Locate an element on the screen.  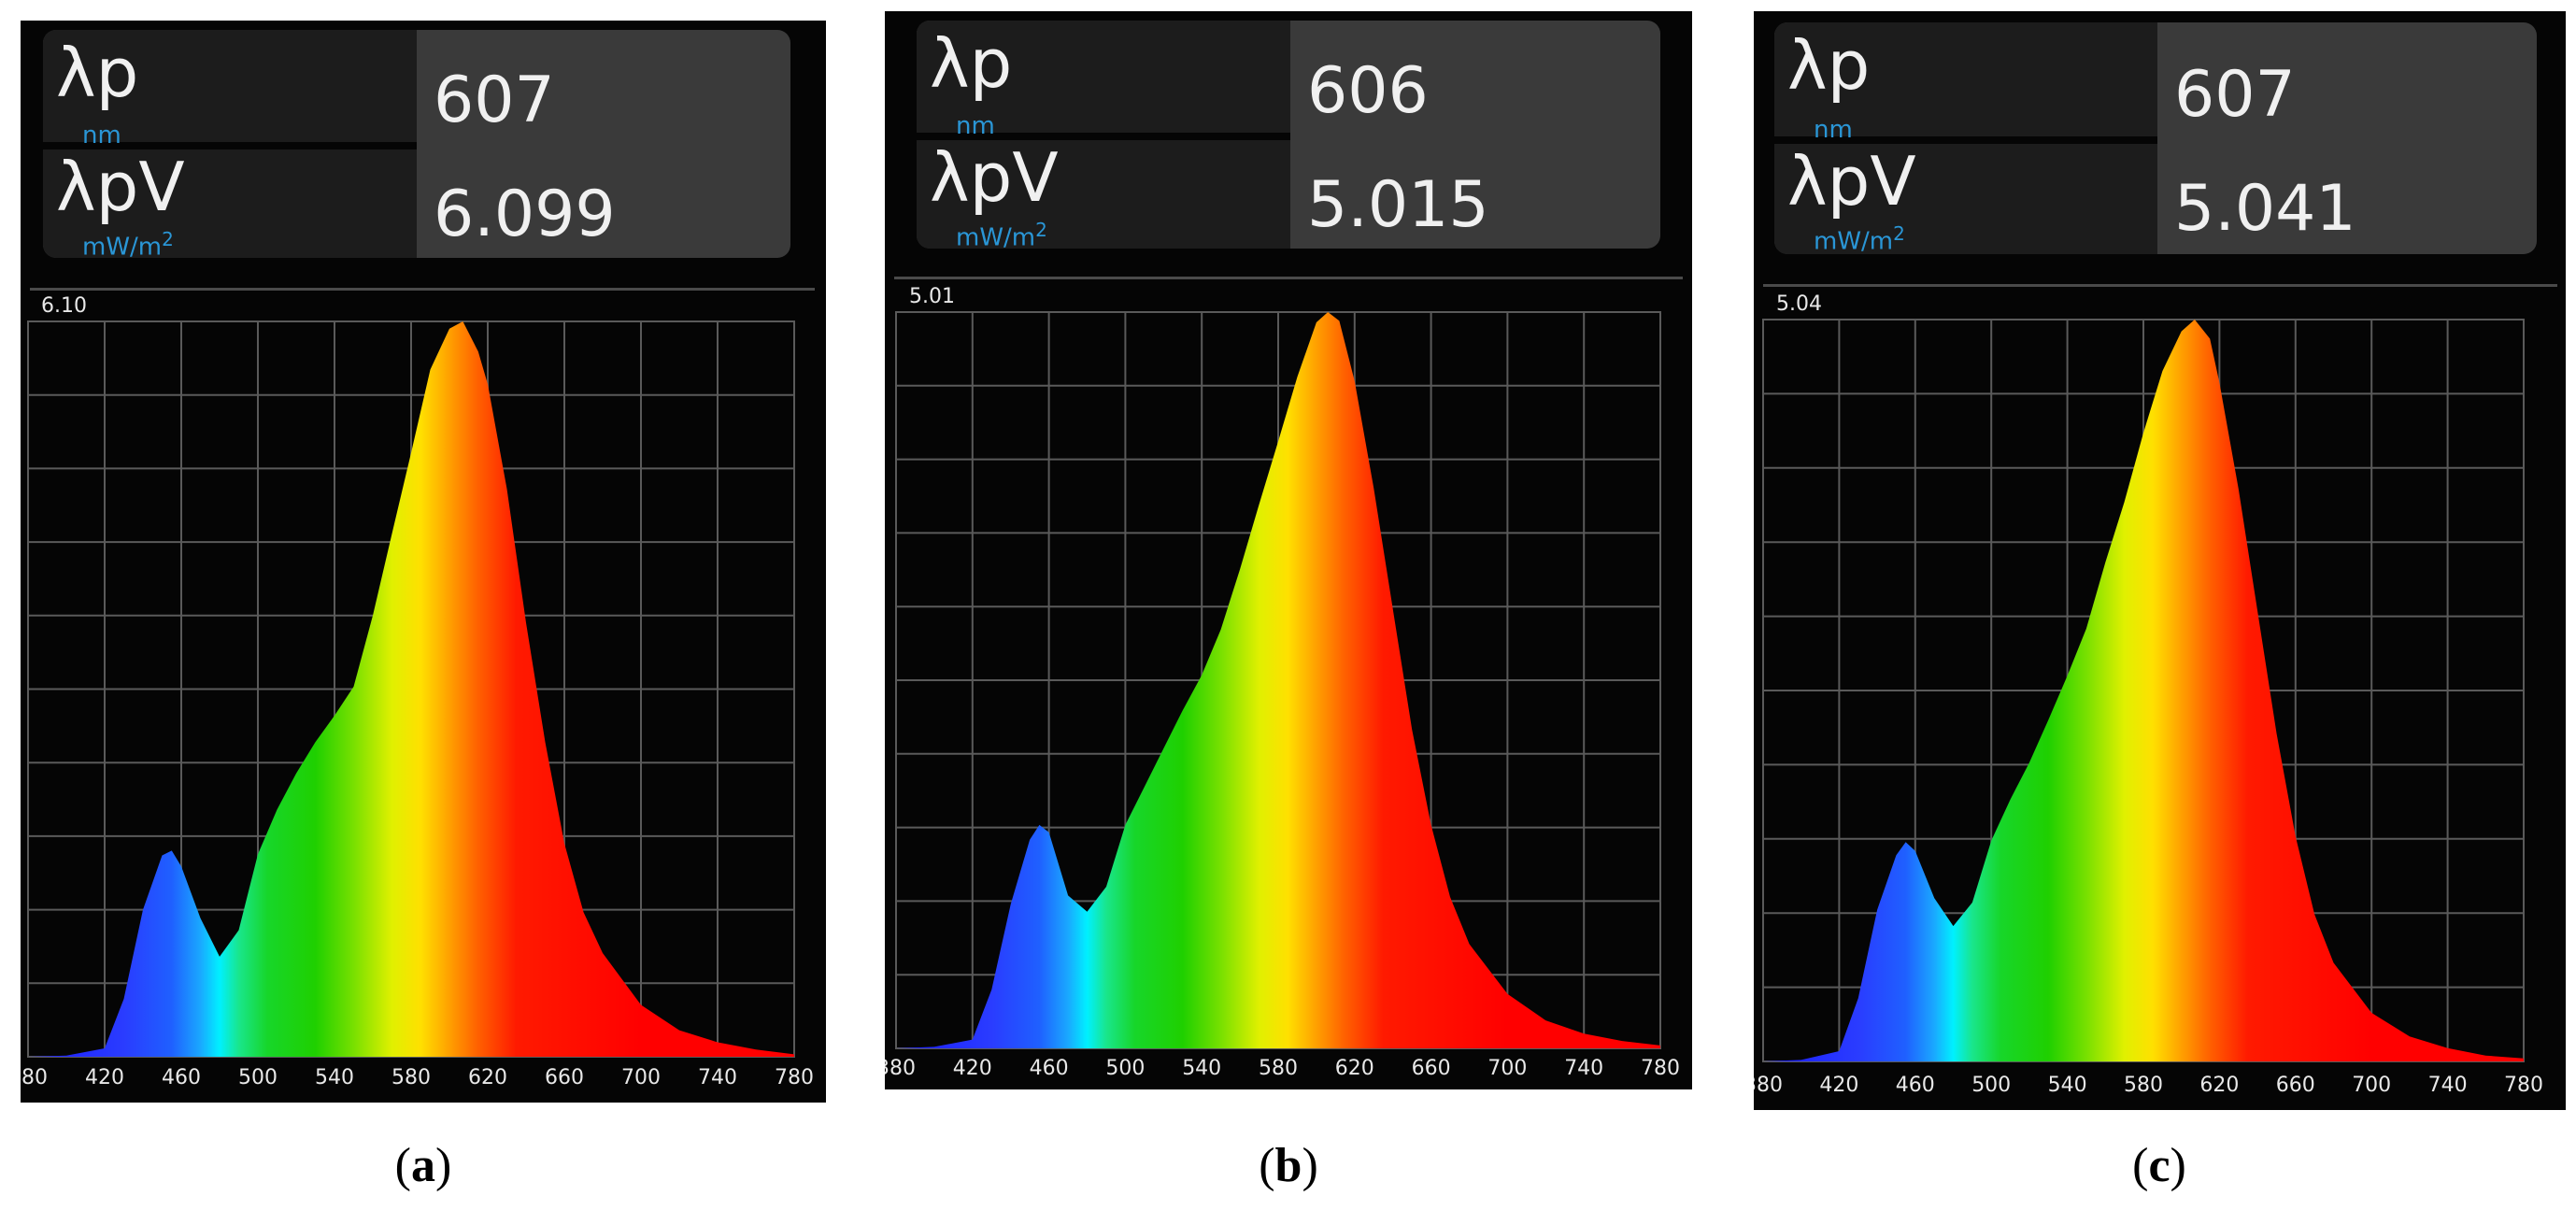
y-max-label: 5.01 is located at coordinates (932, 296).